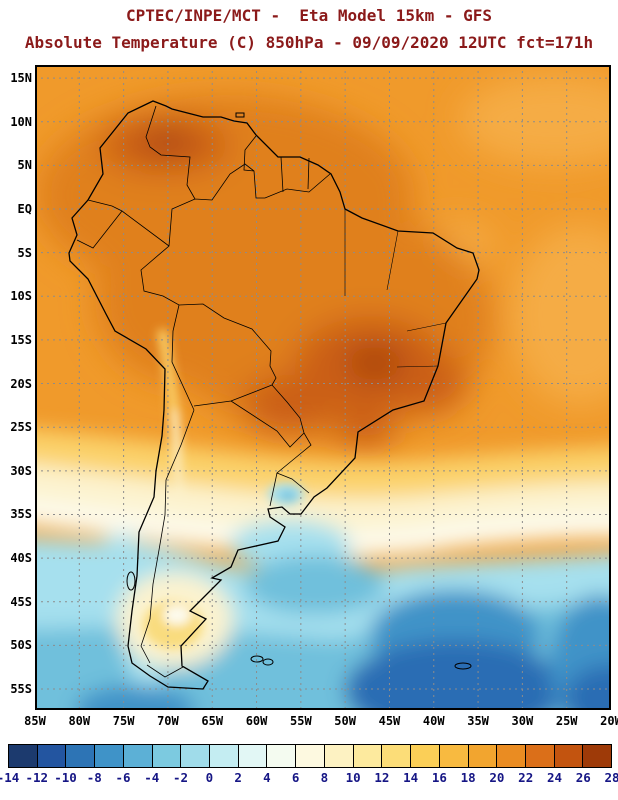 The image size is (618, 800). I want to click on colorbar-tick: -10, so click(65, 777).